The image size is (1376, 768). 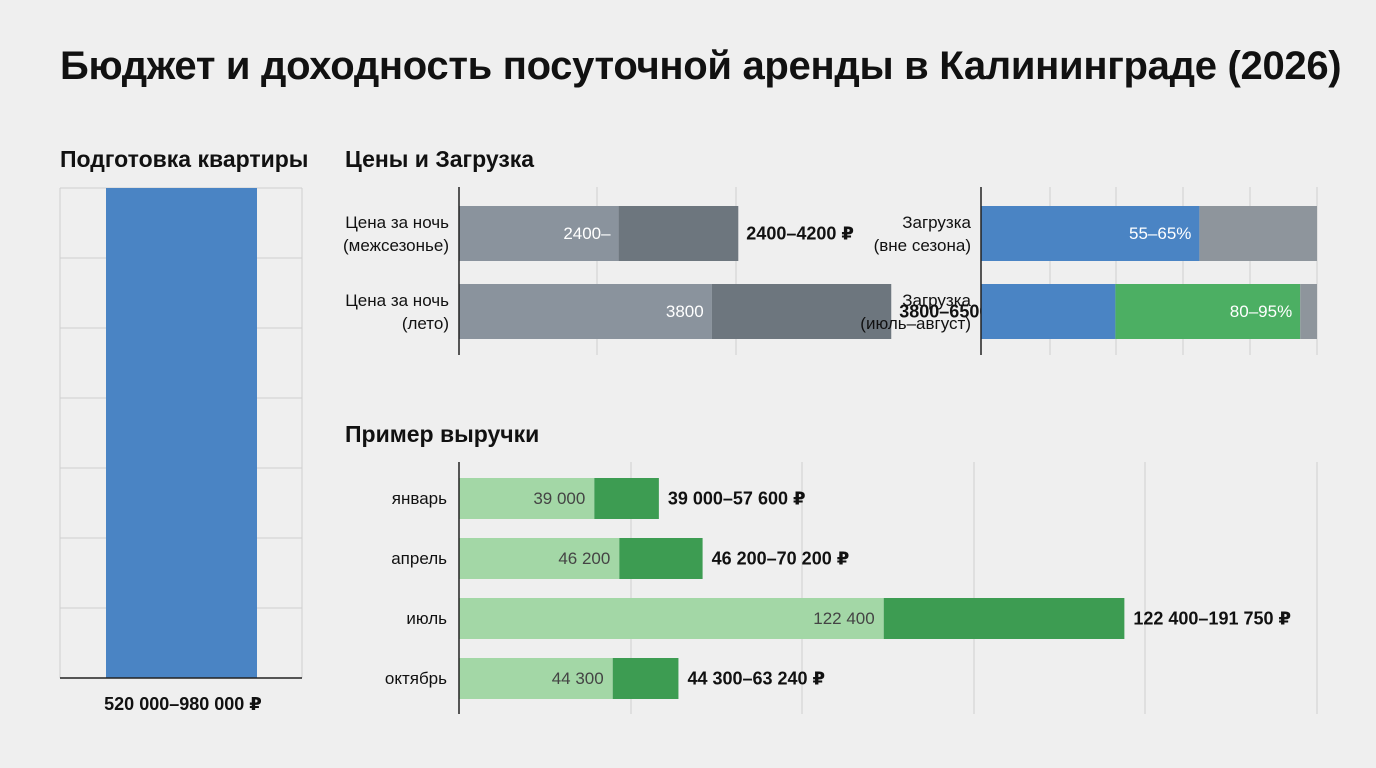 What do you see at coordinates (559, 498) in the screenshot?
I see `revenue-low-label: 39 000` at bounding box center [559, 498].